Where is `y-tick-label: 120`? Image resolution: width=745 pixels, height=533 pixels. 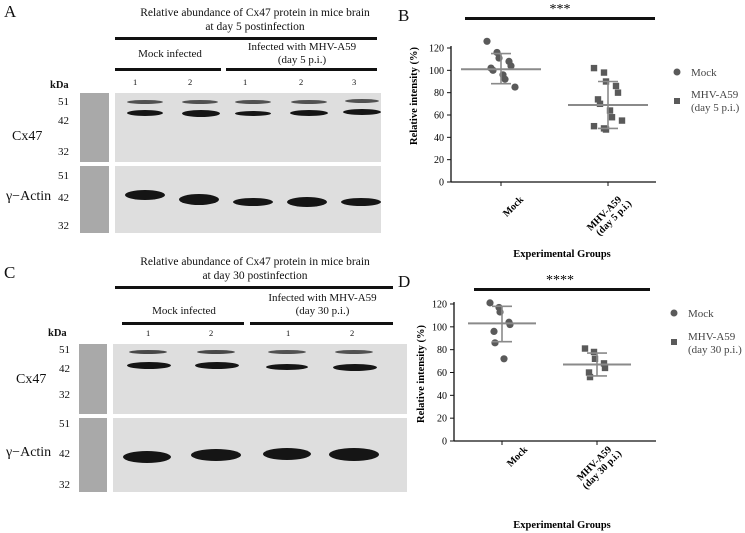 y-tick-label: 120 is located at coordinates (436, 49).